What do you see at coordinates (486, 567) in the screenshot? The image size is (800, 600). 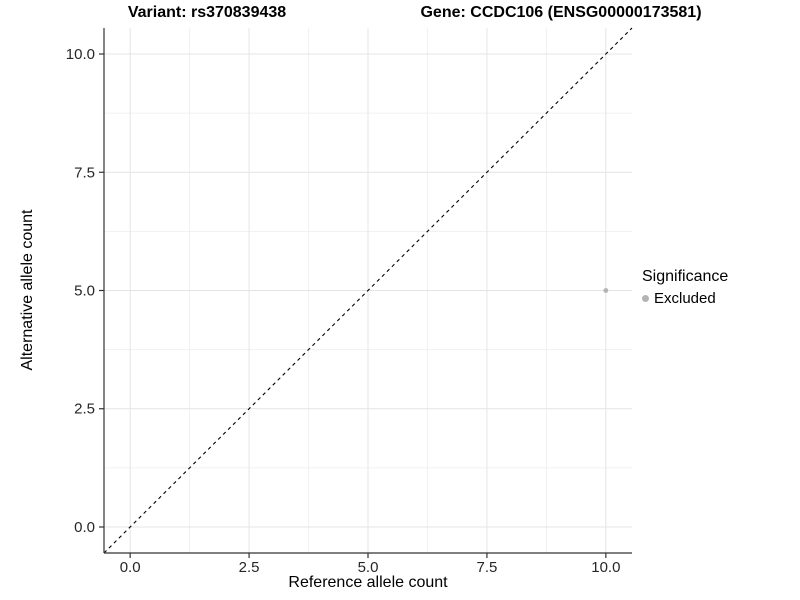 I see `x-tick-label: 7.5` at bounding box center [486, 567].